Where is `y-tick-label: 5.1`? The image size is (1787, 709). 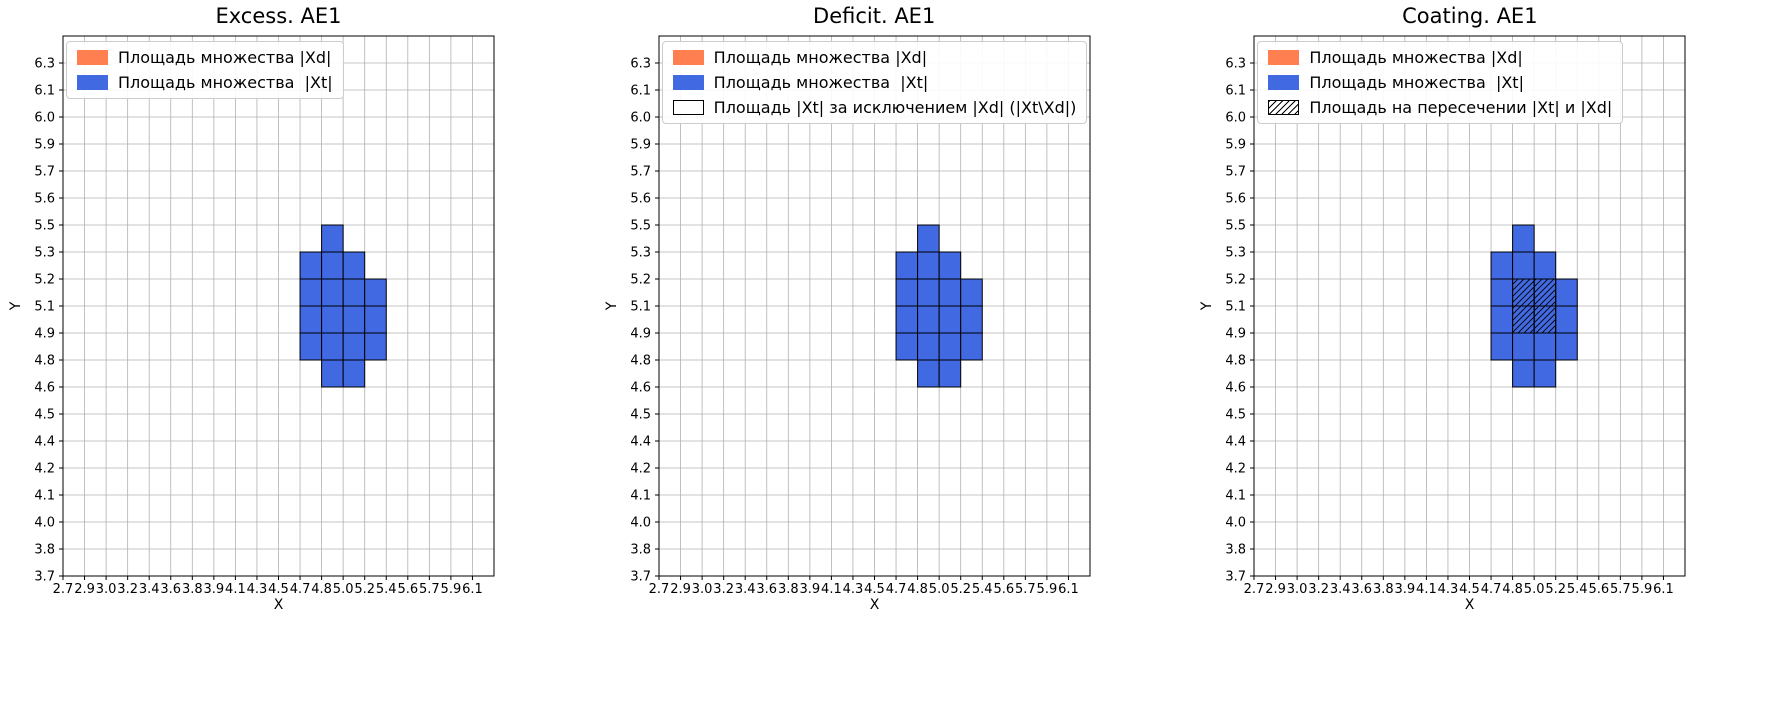
y-tick-label: 5.1 is located at coordinates (44, 307).